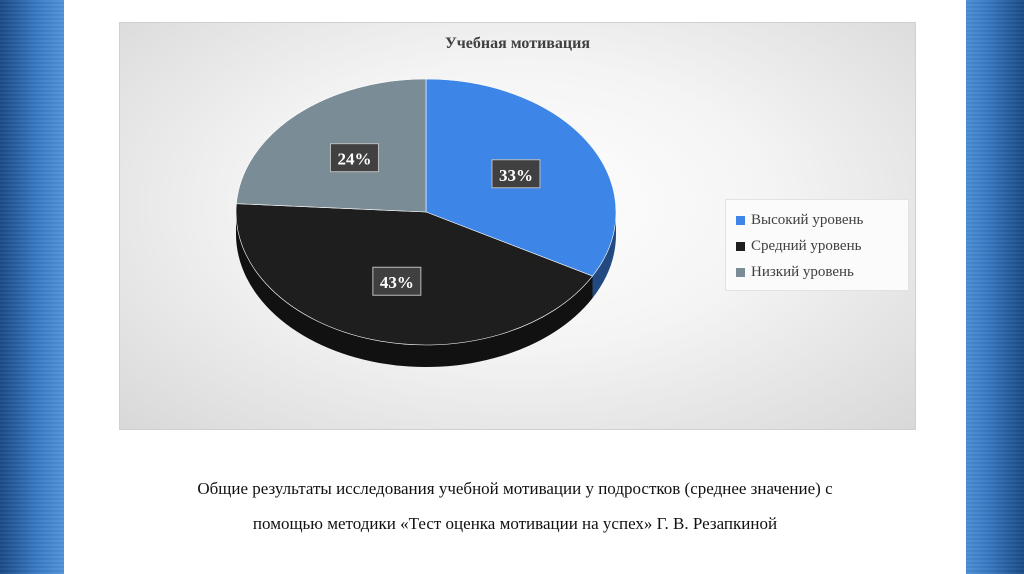 The width and height of the screenshot is (1024, 574). I want to click on data-label-low-text: 24%, so click(354, 159).